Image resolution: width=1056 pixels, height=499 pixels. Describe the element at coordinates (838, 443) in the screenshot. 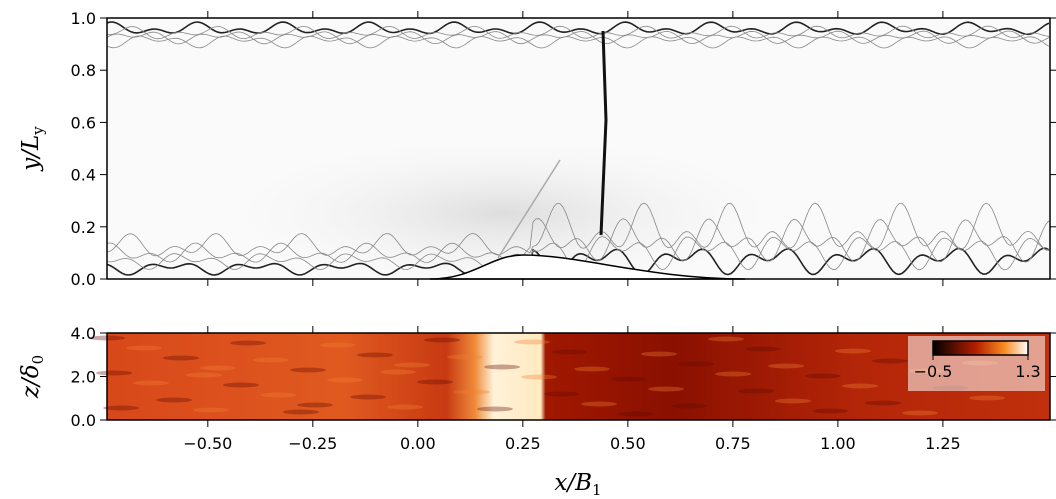

I see `x-tick-label: 1.00` at that location.